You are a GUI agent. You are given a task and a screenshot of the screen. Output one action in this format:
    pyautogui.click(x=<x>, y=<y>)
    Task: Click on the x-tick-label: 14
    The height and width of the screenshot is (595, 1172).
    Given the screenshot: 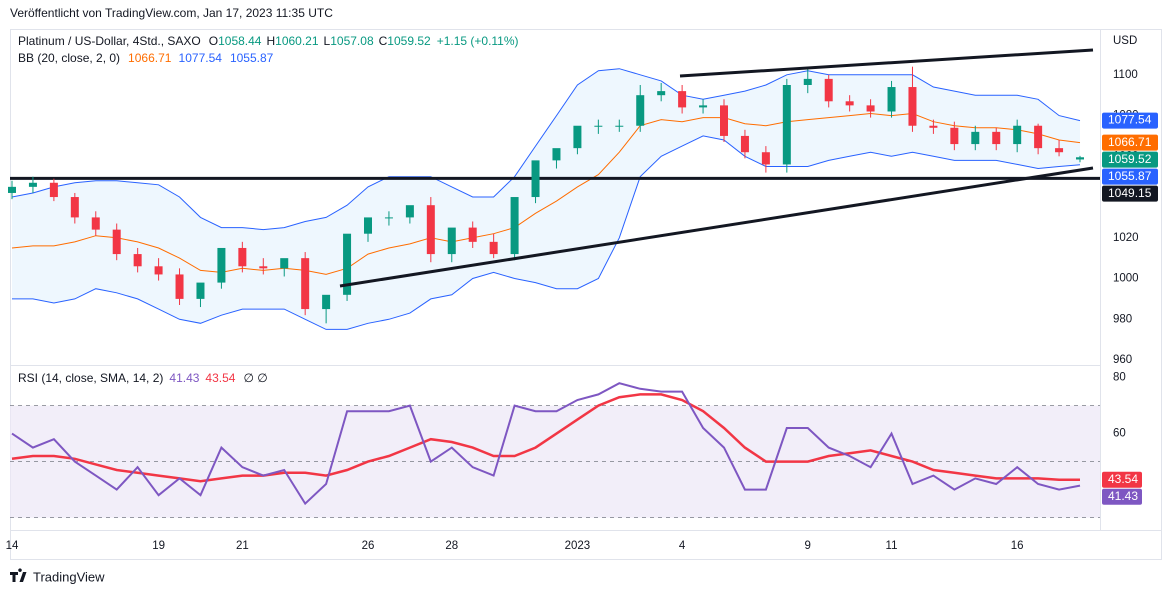 What is the action you would take?
    pyautogui.click(x=12, y=546)
    